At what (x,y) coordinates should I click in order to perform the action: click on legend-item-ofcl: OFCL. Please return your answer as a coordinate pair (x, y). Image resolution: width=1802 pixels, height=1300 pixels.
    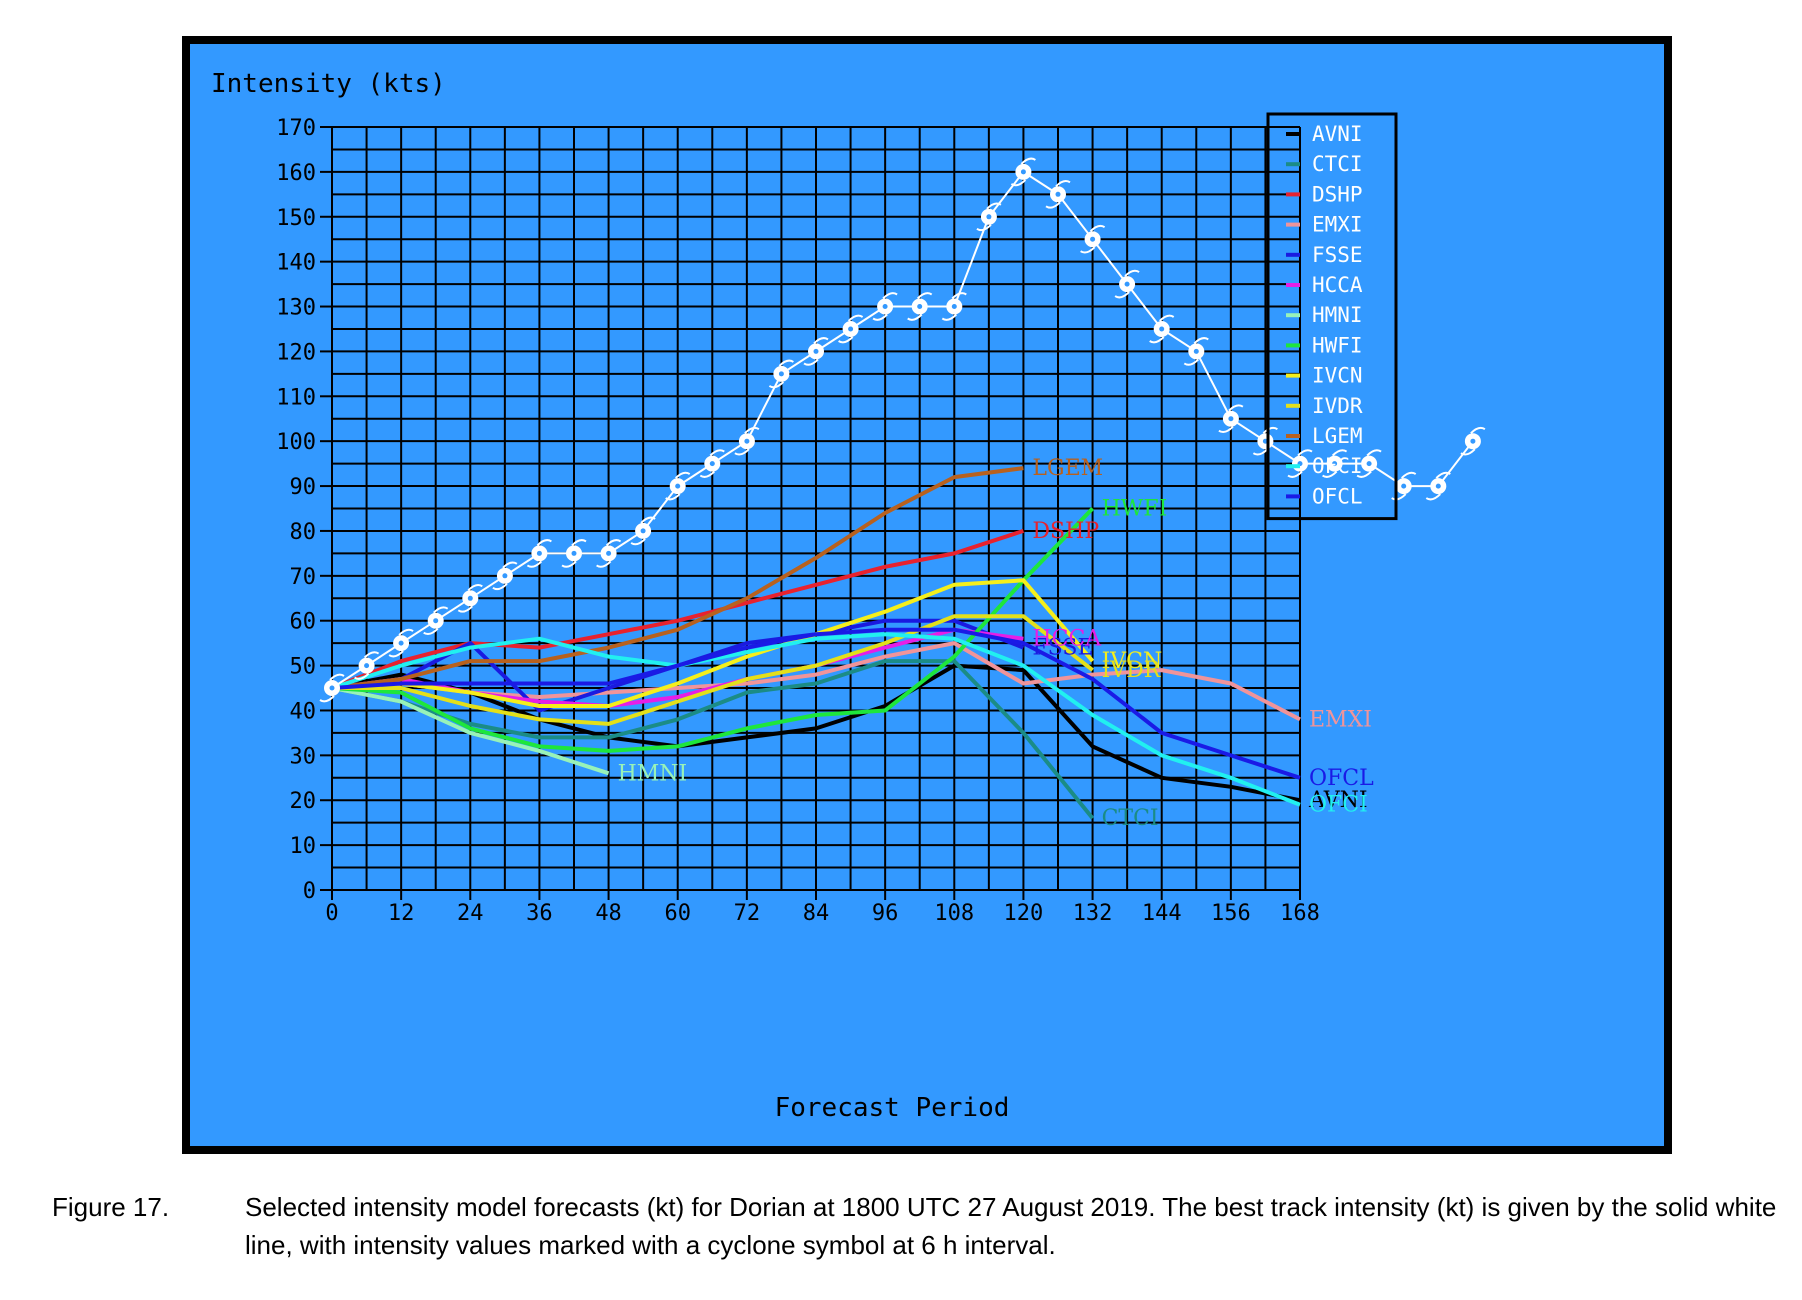
    Looking at the image, I should click on (1337, 496).